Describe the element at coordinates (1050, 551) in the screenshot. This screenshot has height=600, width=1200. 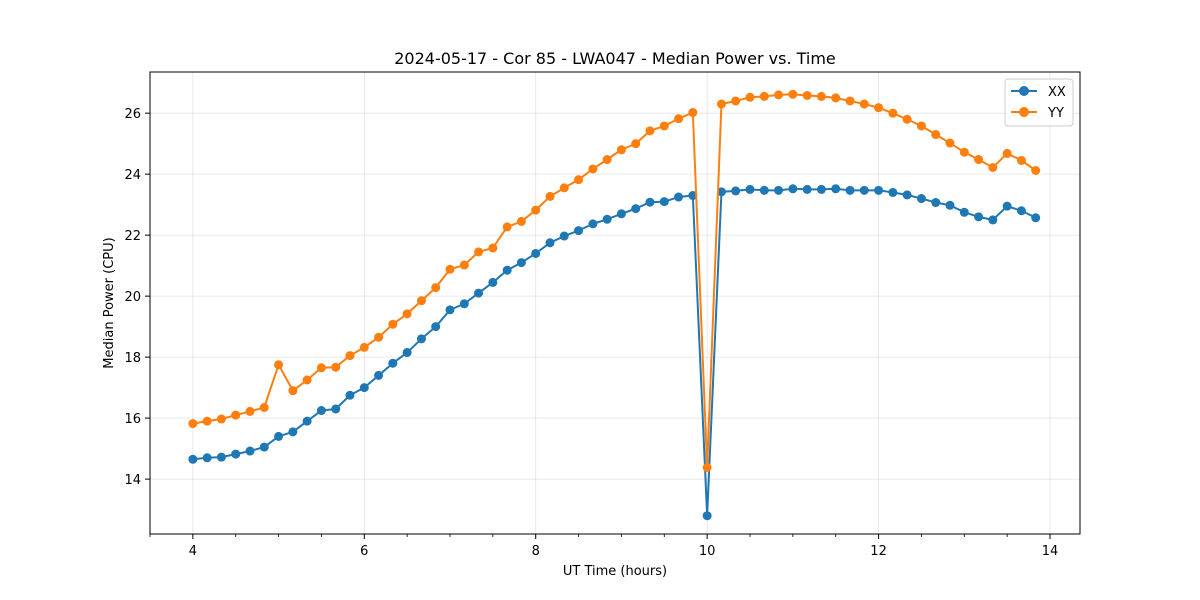
I see `x-tick-label: 14` at that location.